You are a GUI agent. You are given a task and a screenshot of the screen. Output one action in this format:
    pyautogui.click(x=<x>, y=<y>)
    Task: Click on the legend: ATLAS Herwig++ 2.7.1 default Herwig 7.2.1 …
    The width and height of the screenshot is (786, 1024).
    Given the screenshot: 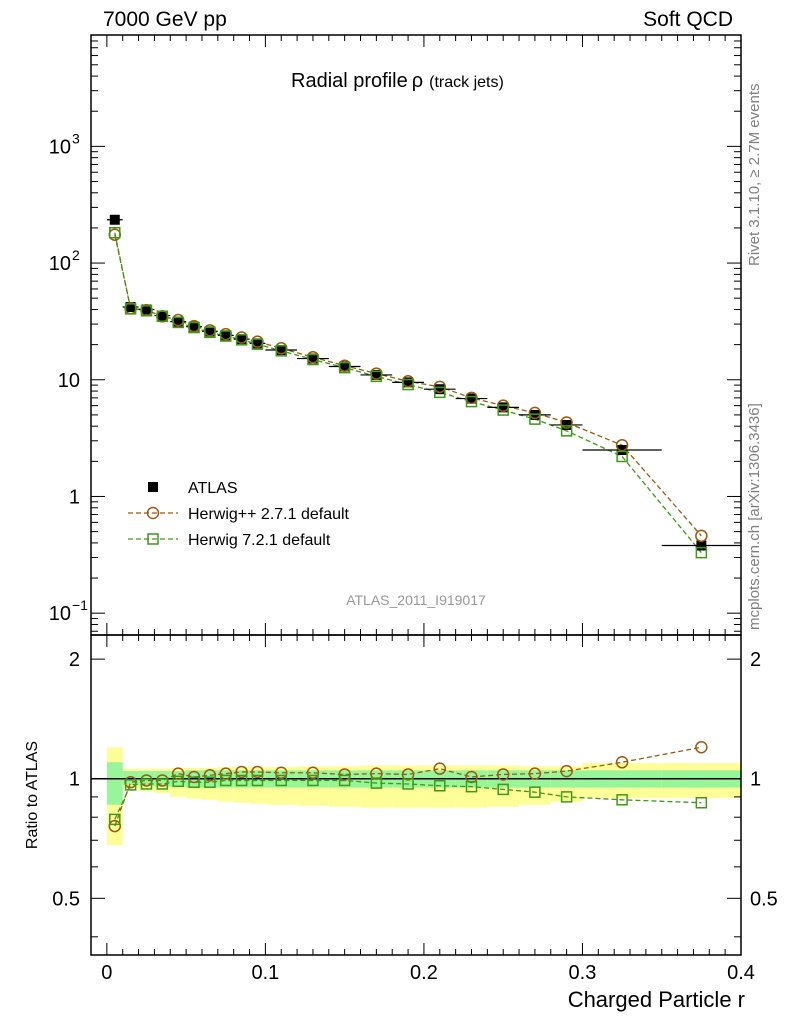 What is the action you would take?
    pyautogui.click(x=239, y=514)
    